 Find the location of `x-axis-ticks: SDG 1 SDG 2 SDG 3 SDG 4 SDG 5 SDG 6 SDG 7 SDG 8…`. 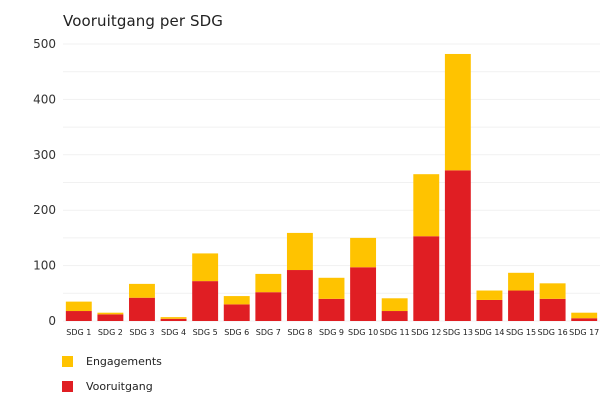

x-axis-ticks: SDG 1 SDG 2 SDG 3 SDG 4 SDG 5 SDG 6 SDG 7 SDG 8… is located at coordinates (332, 332).